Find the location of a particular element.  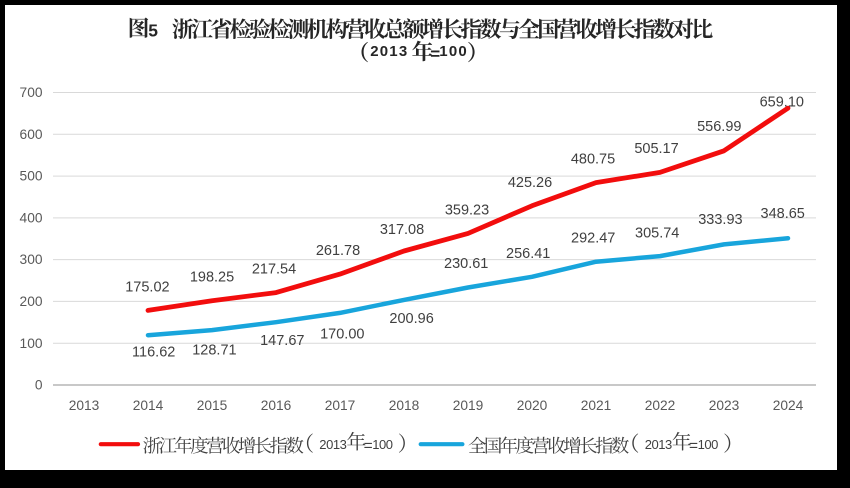

svg-text: 2019 is located at coordinates (468, 405).